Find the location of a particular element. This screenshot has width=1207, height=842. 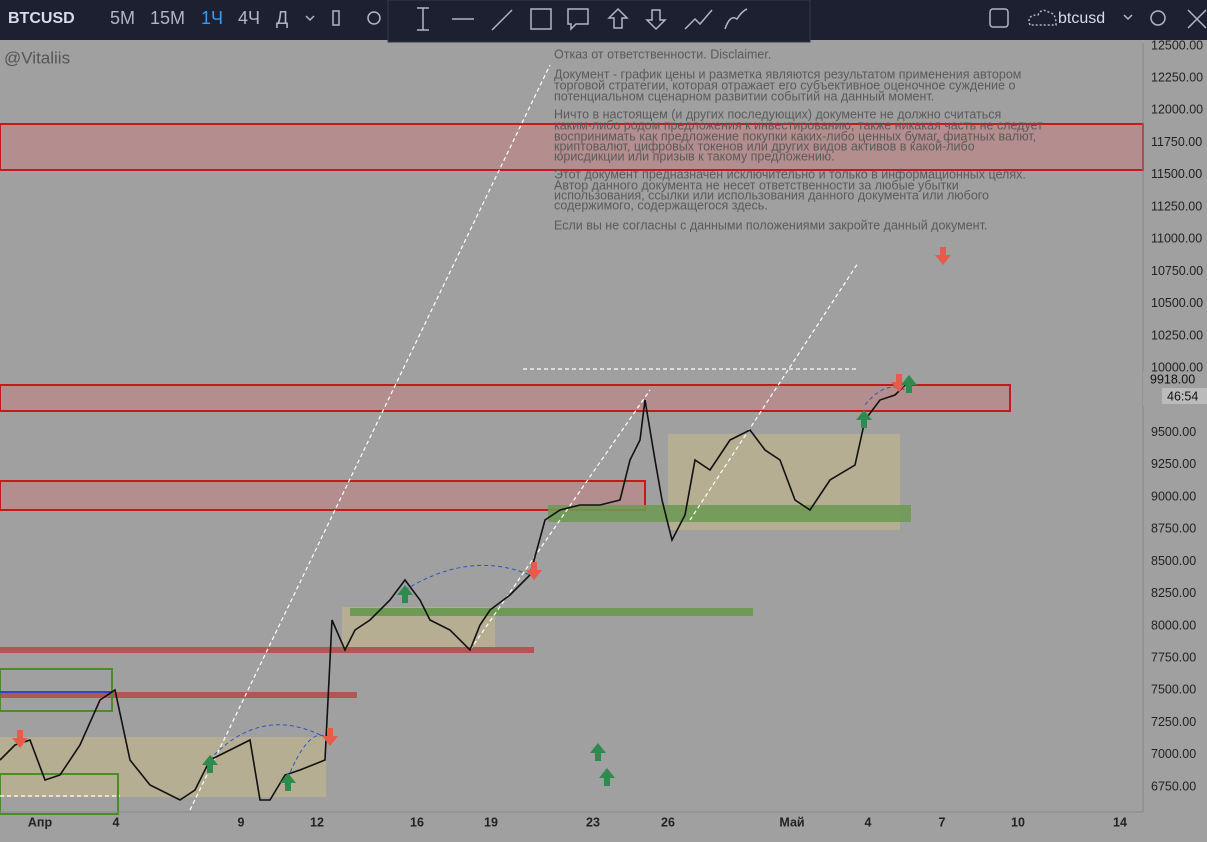

price-label: 7750.00 is located at coordinates (1173, 657).